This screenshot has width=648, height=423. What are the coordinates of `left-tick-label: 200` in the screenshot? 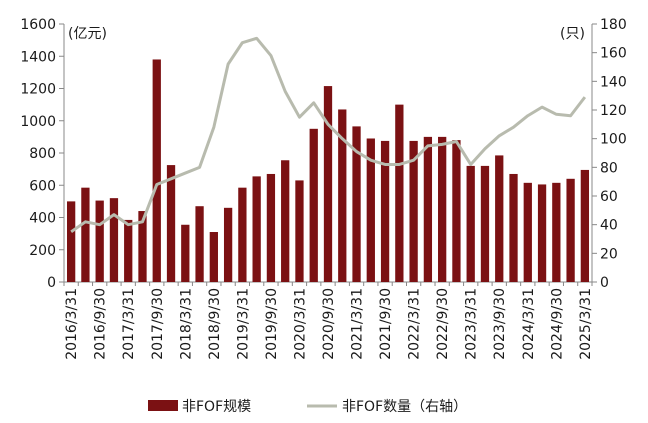 It's located at (42, 251).